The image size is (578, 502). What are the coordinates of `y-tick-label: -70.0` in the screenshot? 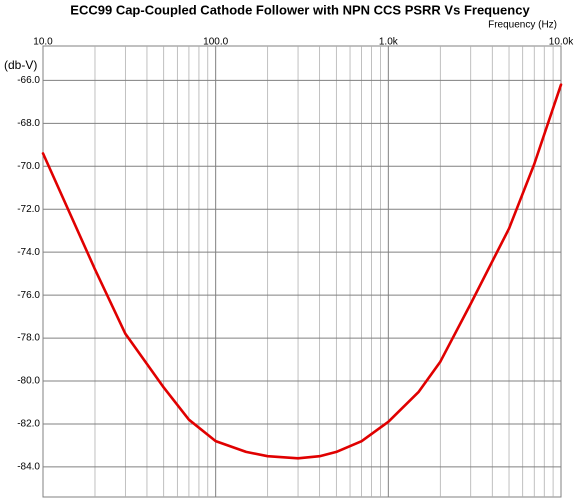 It's located at (28, 166).